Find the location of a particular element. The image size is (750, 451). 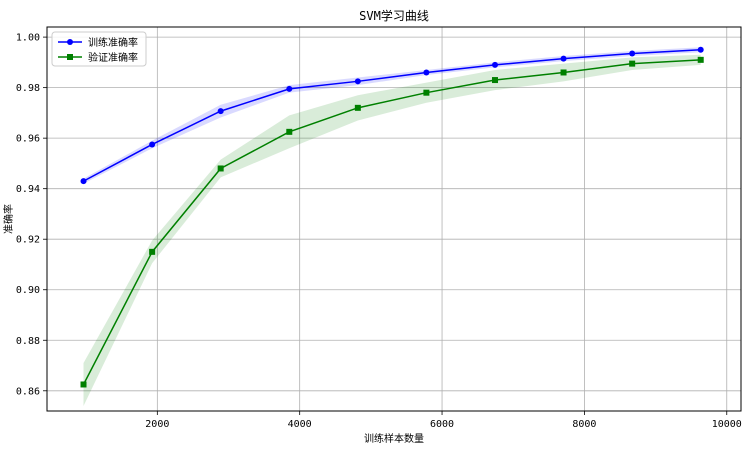

legend-marker-val is located at coordinates (70, 57).